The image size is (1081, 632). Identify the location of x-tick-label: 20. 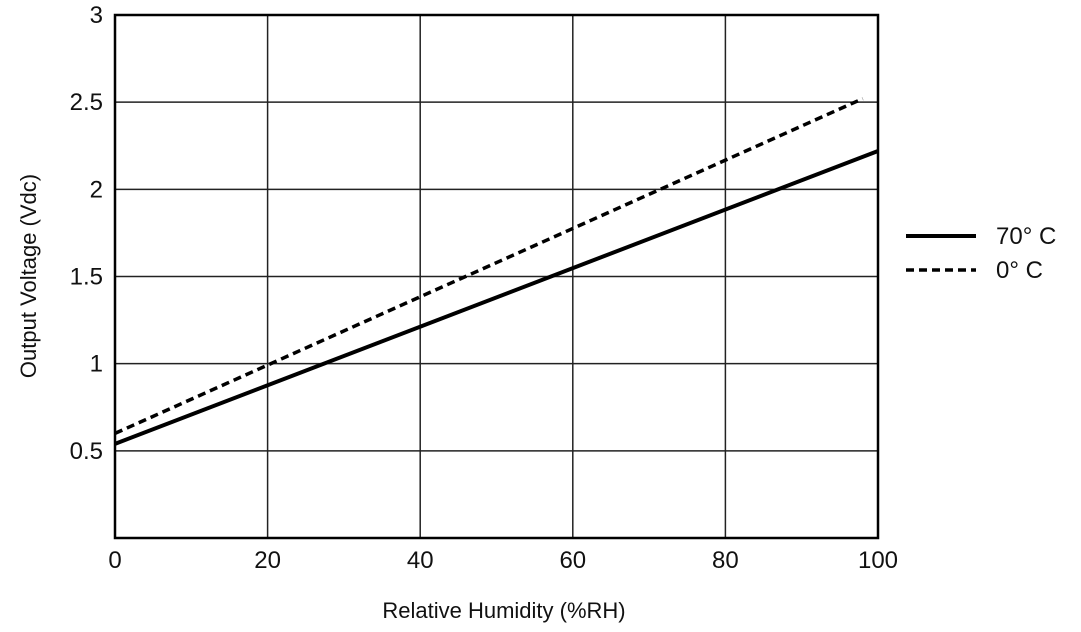
(267, 560).